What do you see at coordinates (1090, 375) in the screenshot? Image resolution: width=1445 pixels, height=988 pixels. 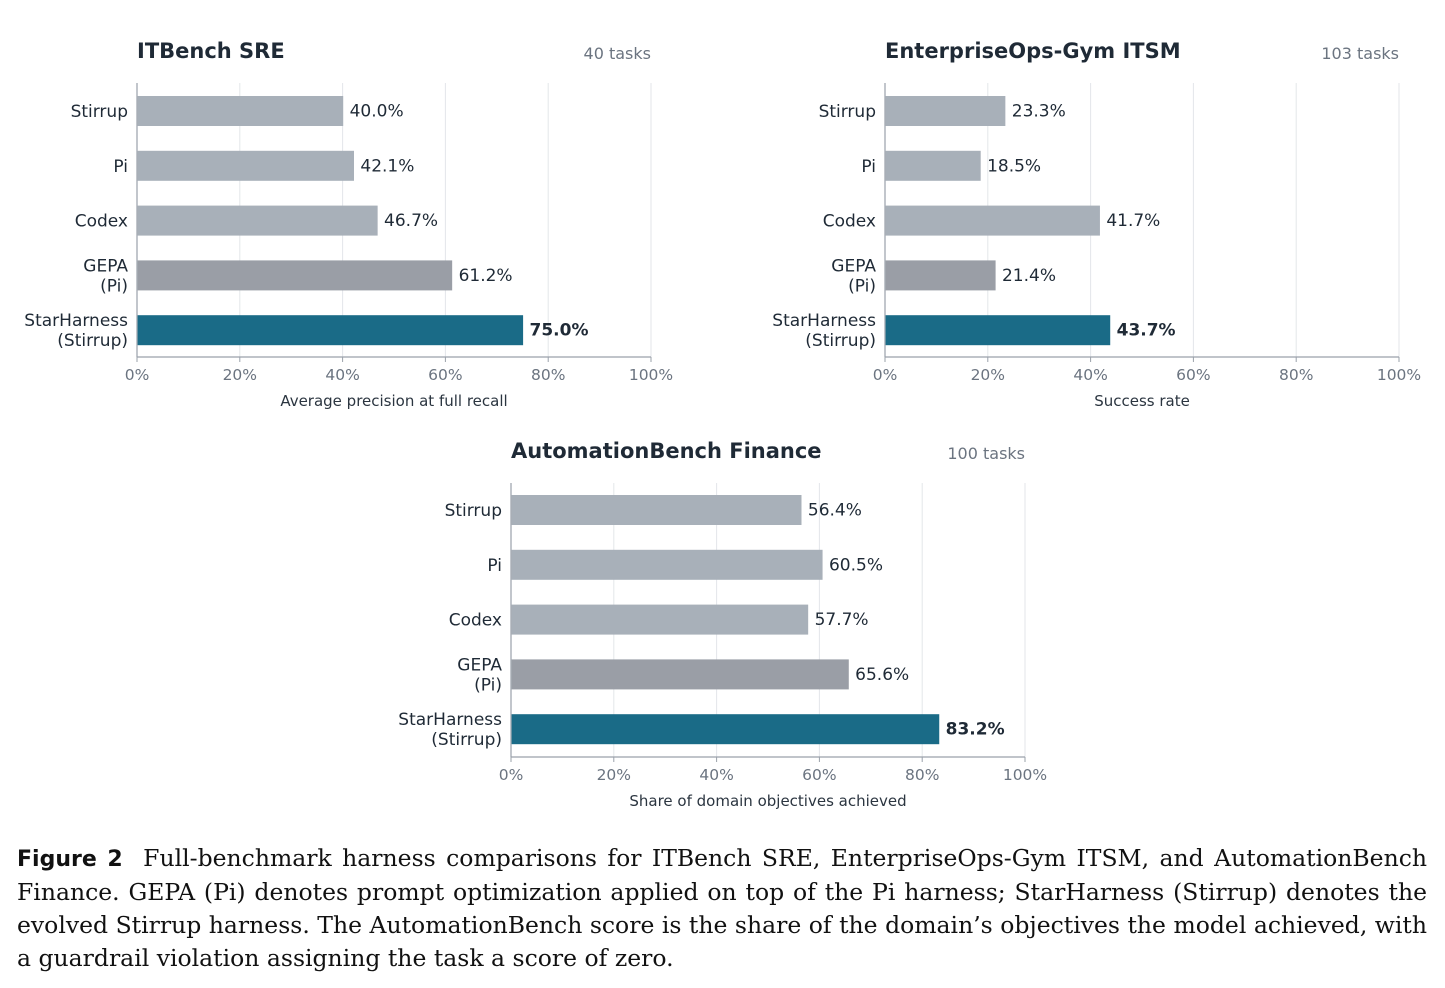 I see `panel-2-x-tick-label: 40%` at bounding box center [1090, 375].